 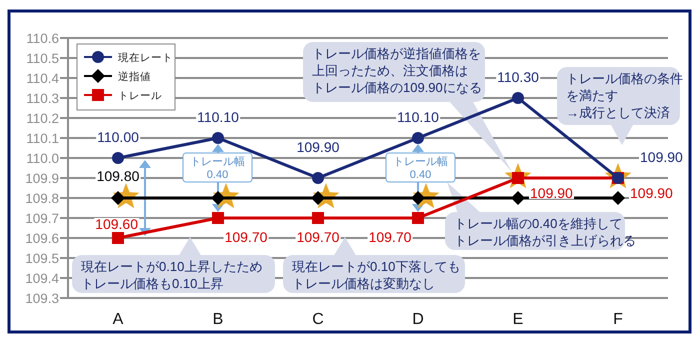 I want to click on text: 109.9, so click(x=42, y=178).